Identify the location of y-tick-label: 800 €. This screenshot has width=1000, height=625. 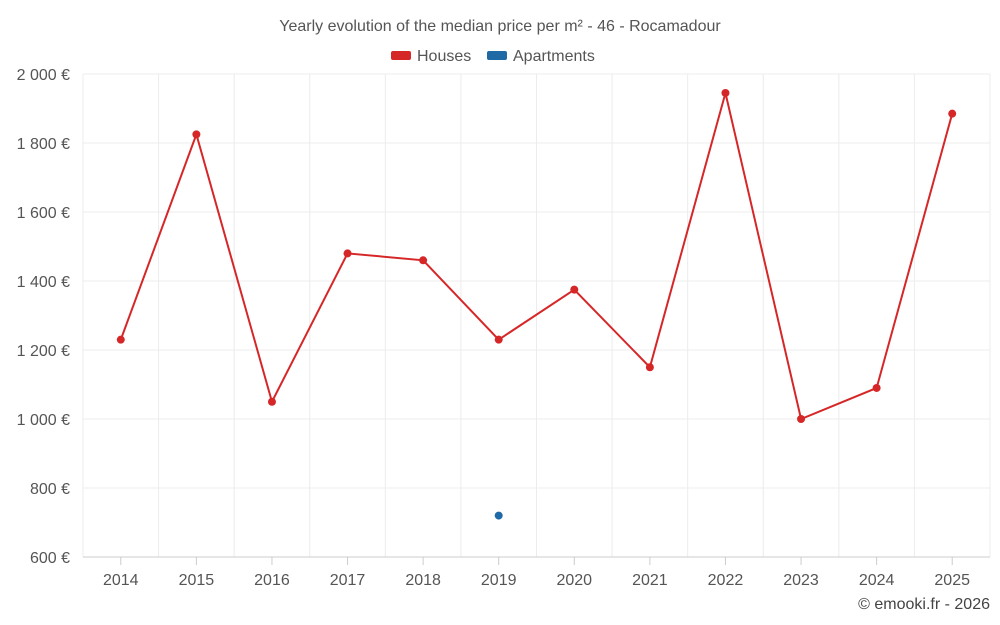
(50, 489).